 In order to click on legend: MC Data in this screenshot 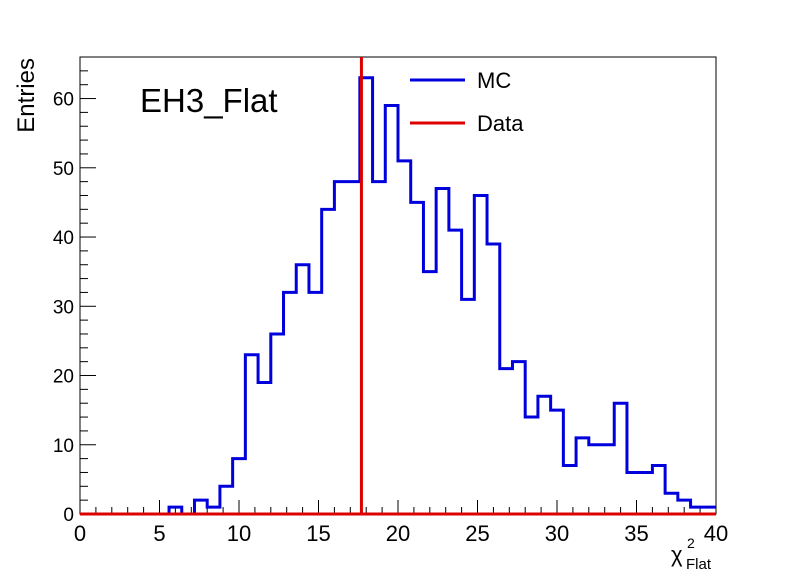, I will do `click(467, 102)`.